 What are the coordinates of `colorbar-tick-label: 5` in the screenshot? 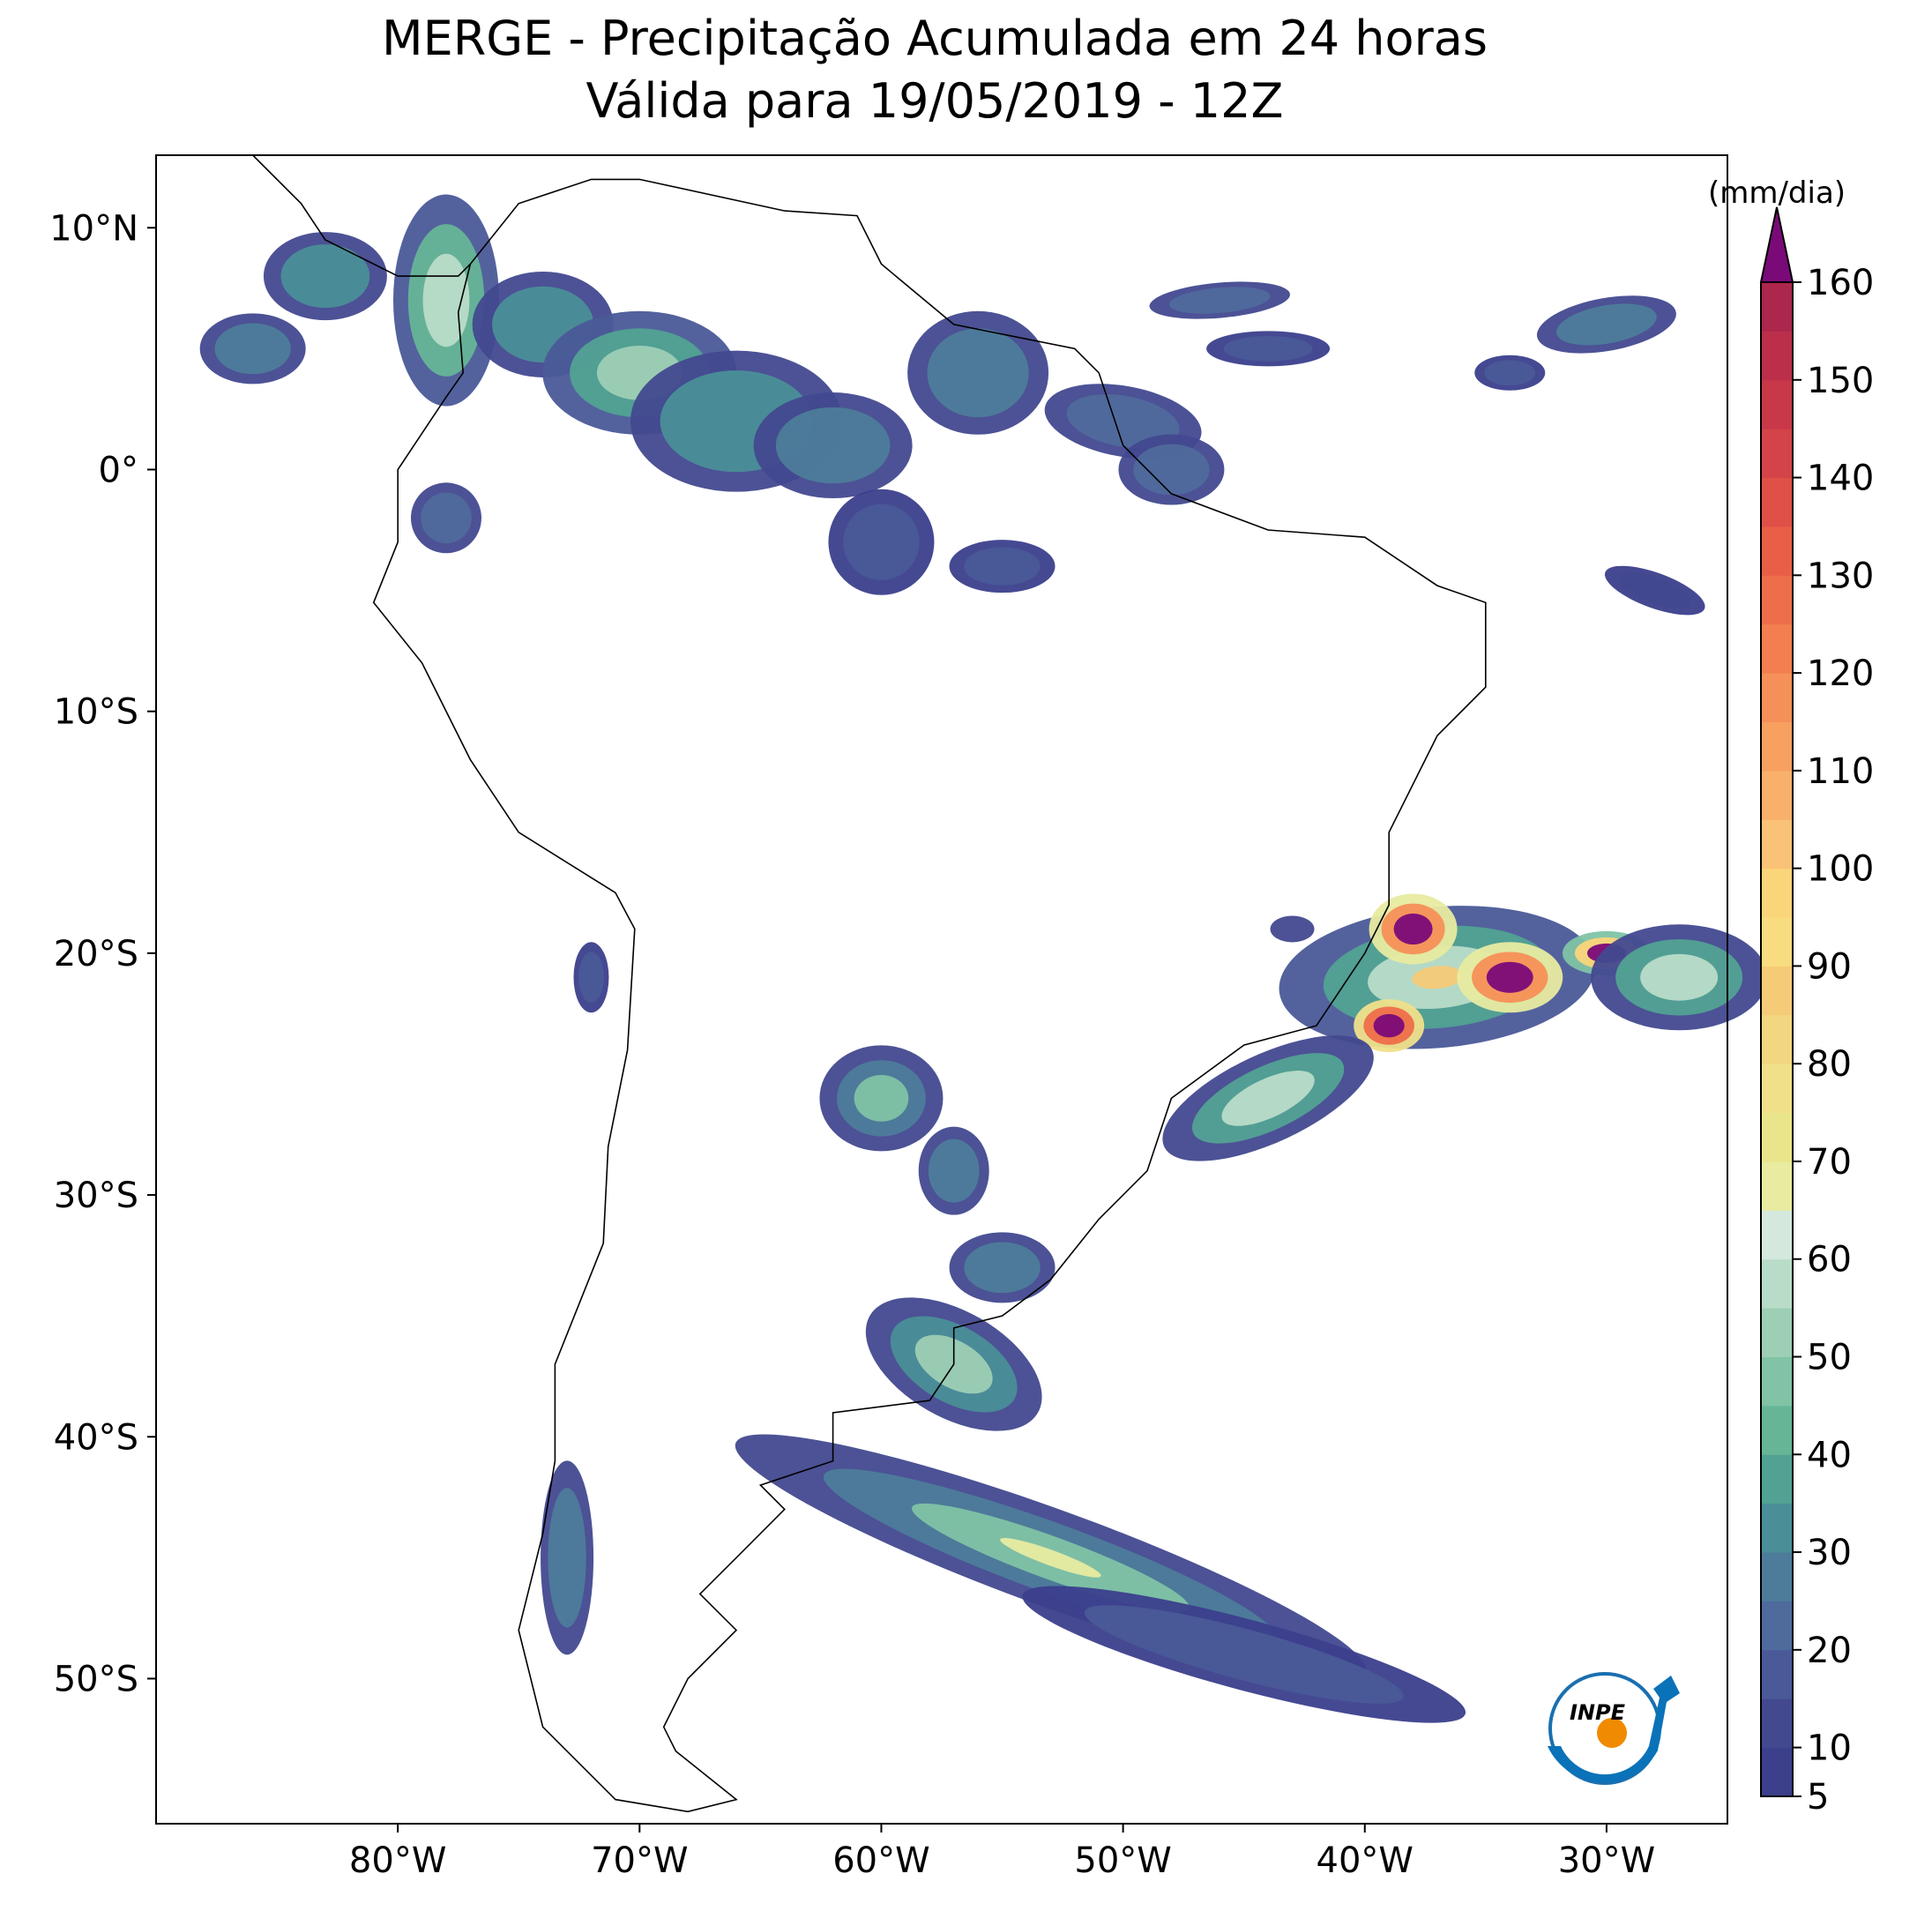 It's located at (1818, 1798).